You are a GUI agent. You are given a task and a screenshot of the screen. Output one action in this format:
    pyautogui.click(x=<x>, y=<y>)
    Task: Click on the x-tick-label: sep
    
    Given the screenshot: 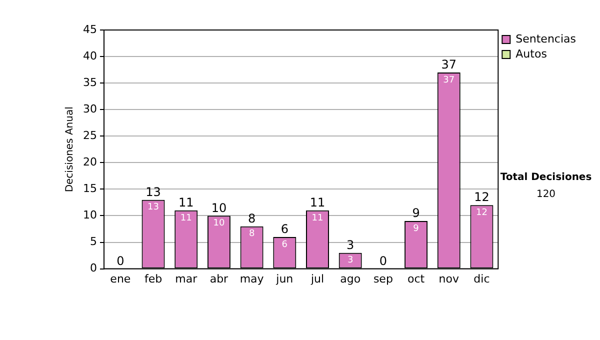 What is the action you would take?
    pyautogui.click(x=383, y=279)
    